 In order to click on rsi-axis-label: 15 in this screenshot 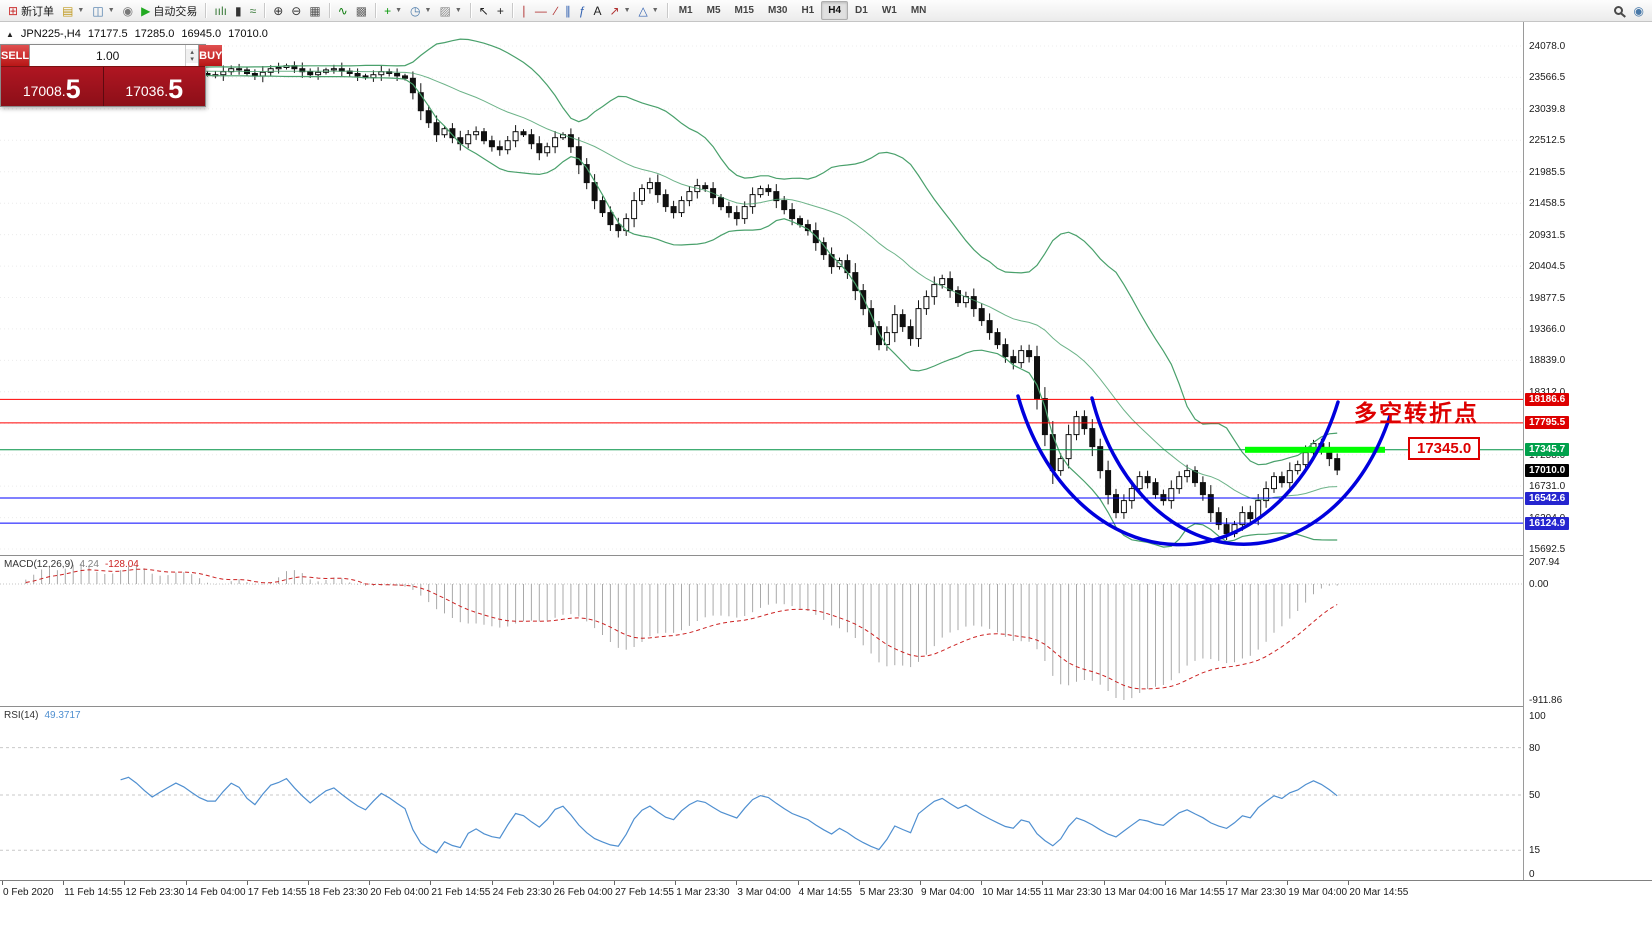, I will do `click(1535, 851)`.